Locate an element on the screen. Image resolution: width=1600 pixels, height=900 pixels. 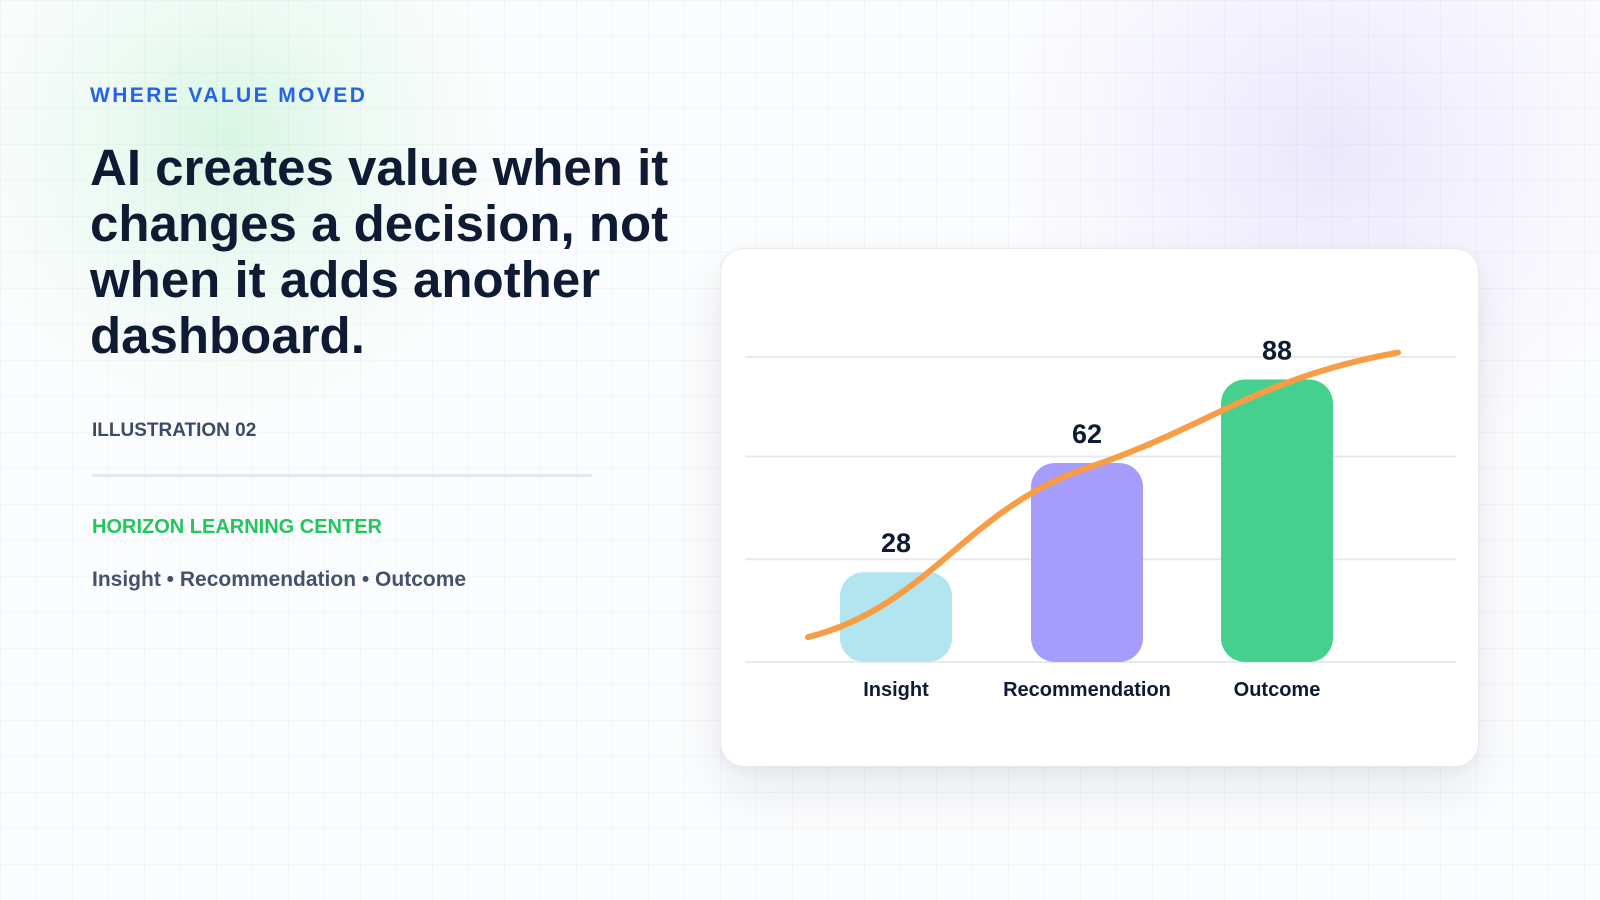
category-label: Insight is located at coordinates (896, 690).